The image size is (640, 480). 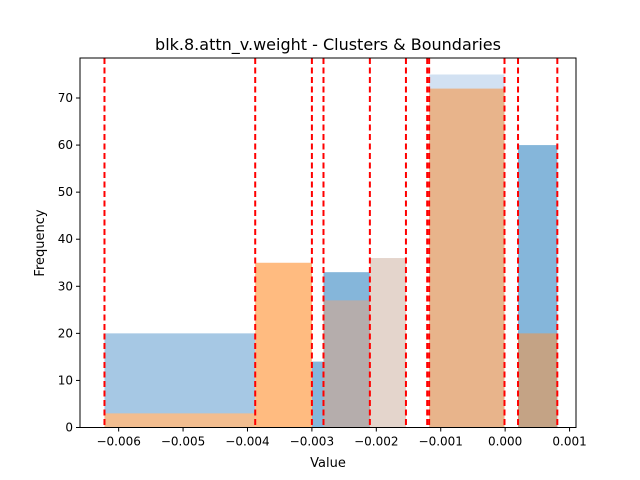 I want to click on histogram-bar-c1-b0, so click(x=283, y=345).